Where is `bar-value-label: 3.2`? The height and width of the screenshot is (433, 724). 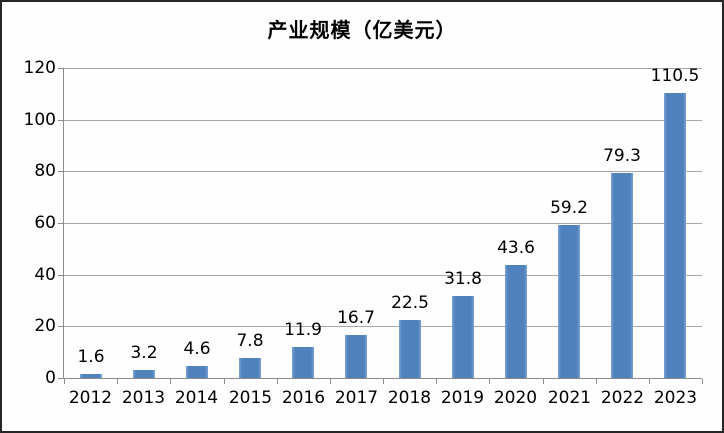
bar-value-label: 3.2 is located at coordinates (144, 353).